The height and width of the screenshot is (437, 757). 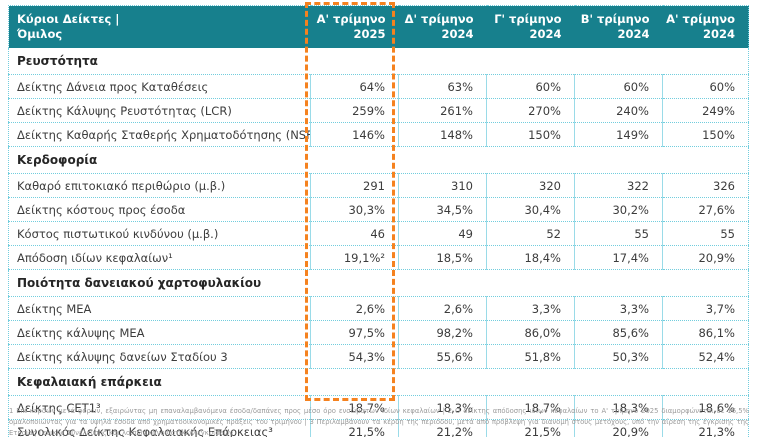 What do you see at coordinates (530, 209) in the screenshot?
I see `cell-value: 30,4%` at bounding box center [530, 209].